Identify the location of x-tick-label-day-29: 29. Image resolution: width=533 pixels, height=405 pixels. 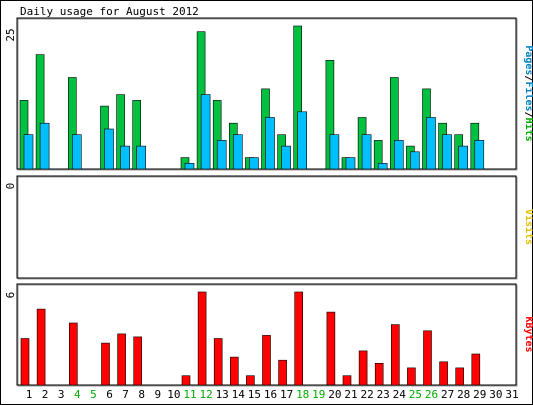
(479, 394).